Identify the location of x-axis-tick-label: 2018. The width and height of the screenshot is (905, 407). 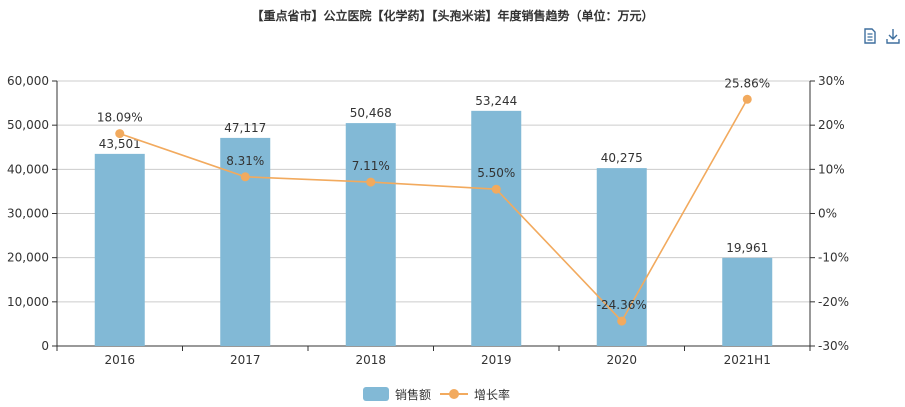
(370, 360).